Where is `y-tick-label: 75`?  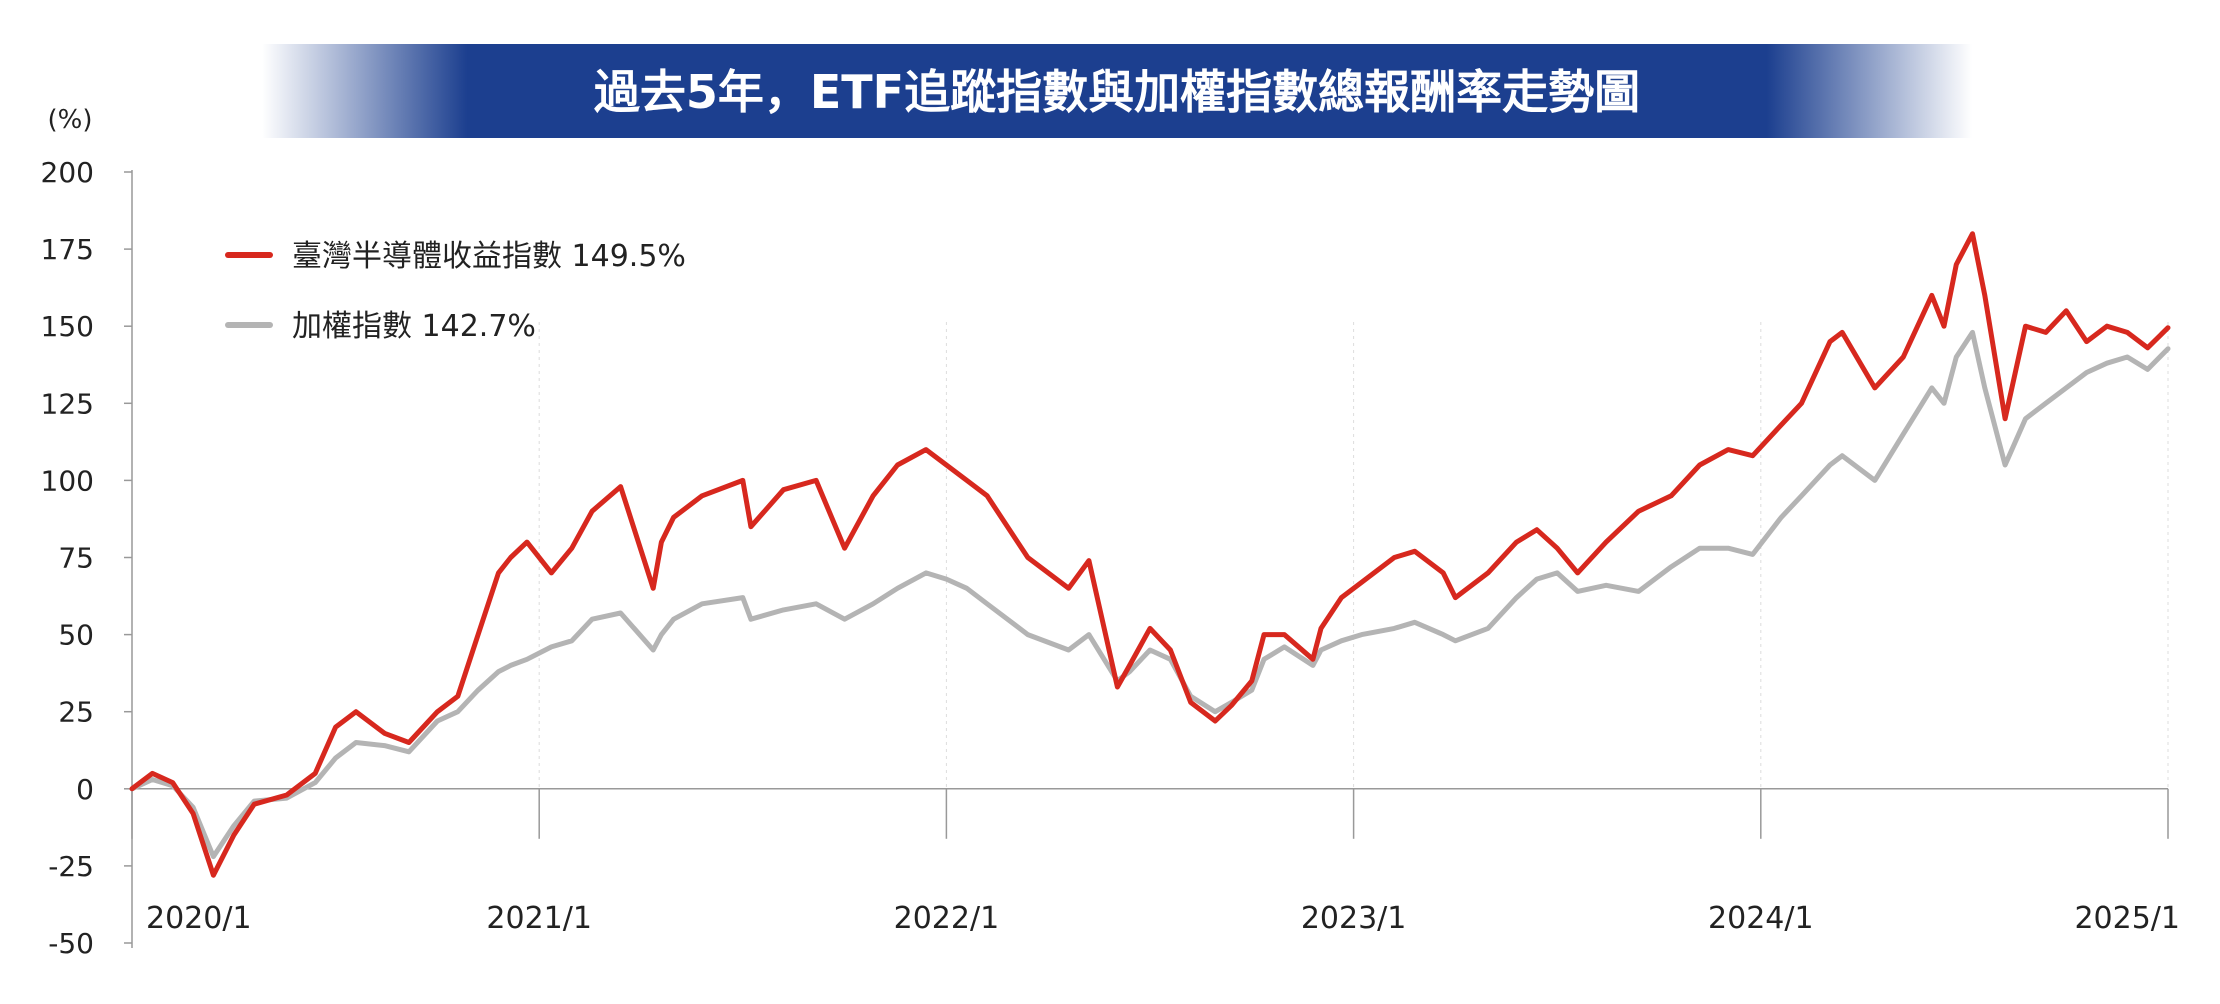 y-tick-label: 75 is located at coordinates (76, 558).